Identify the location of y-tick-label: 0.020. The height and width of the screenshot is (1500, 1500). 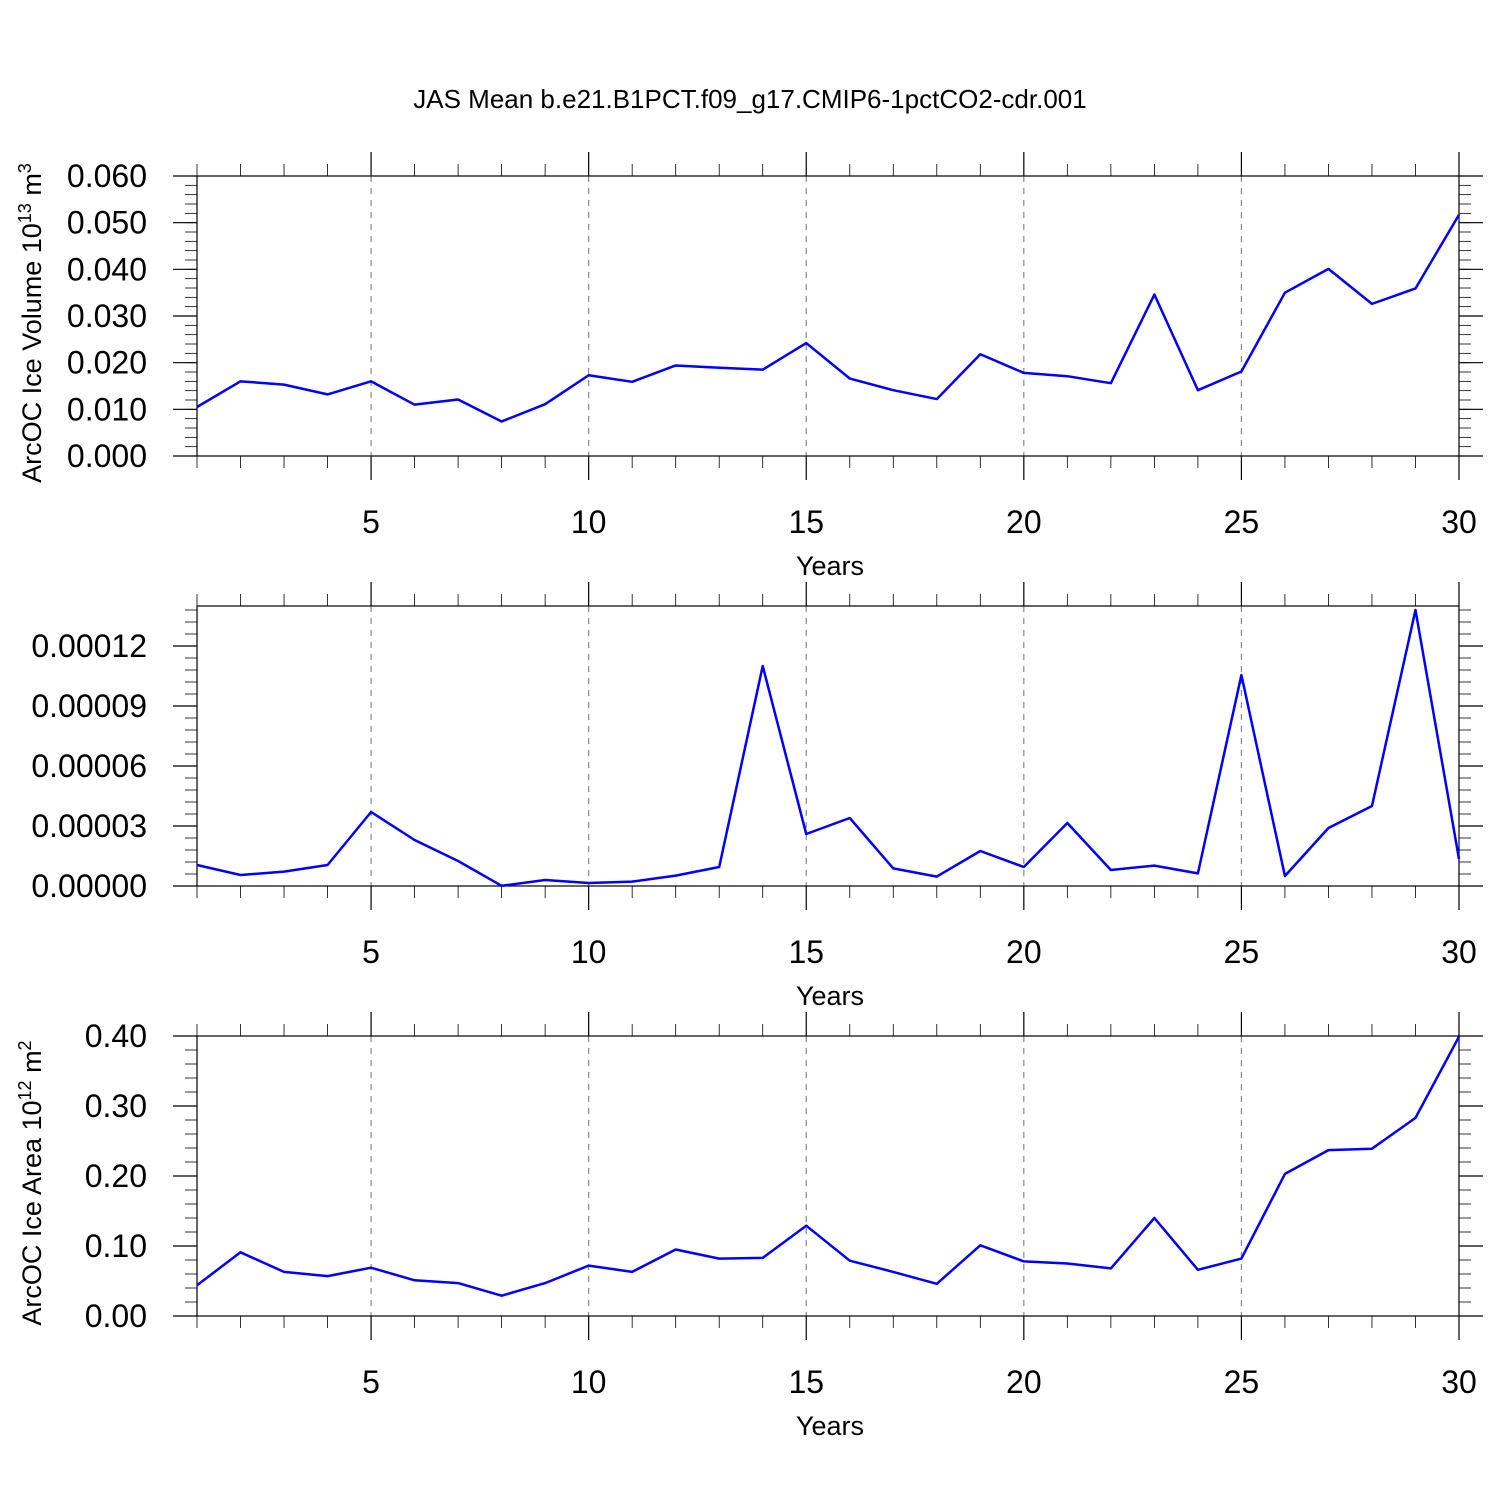
(107, 363).